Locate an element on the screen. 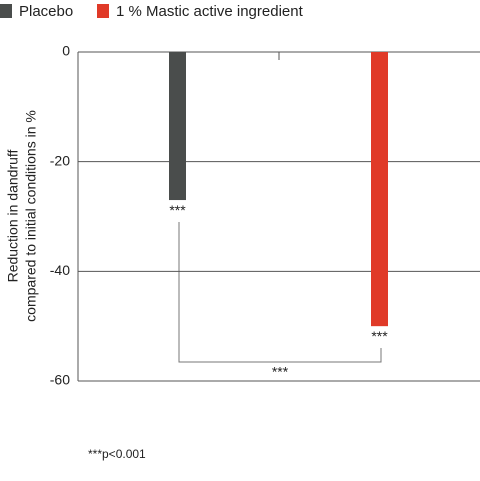 The width and height of the screenshot is (480, 481). y-axis-label: Reduction in dandruff is located at coordinates (13, 215).